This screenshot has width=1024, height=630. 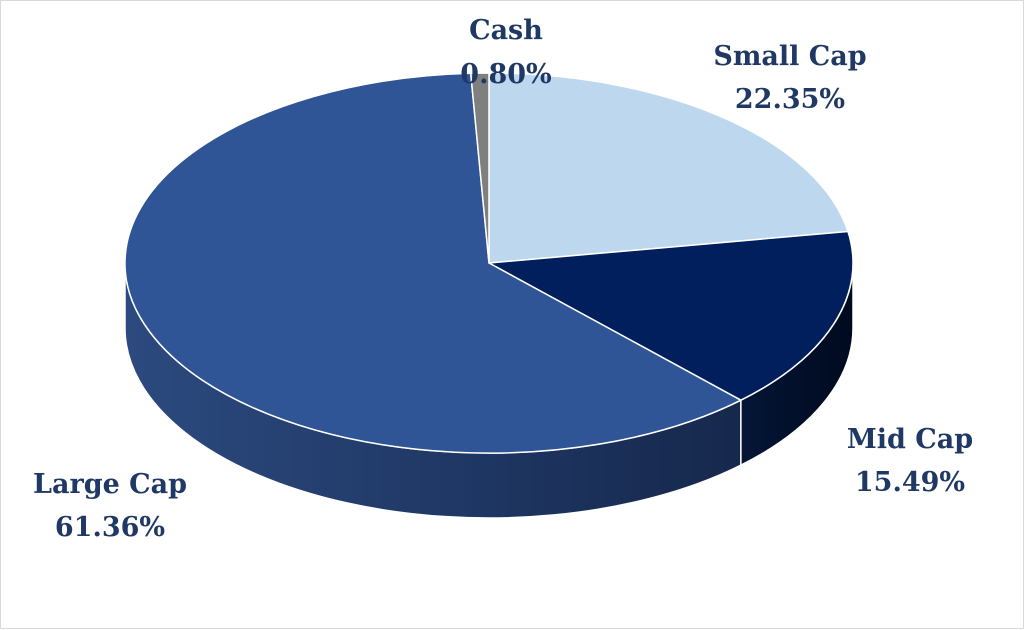 What do you see at coordinates (506, 30) in the screenshot?
I see `label-cash-name: Cash` at bounding box center [506, 30].